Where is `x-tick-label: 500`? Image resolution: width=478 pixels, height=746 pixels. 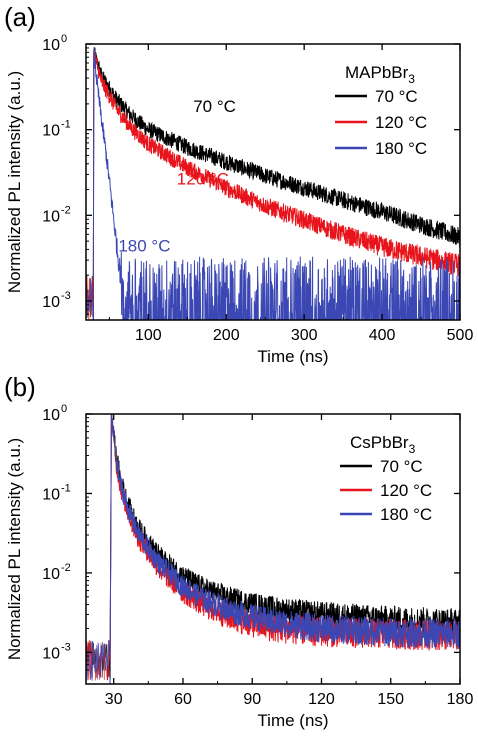
x-tick-label: 500 is located at coordinates (460, 335).